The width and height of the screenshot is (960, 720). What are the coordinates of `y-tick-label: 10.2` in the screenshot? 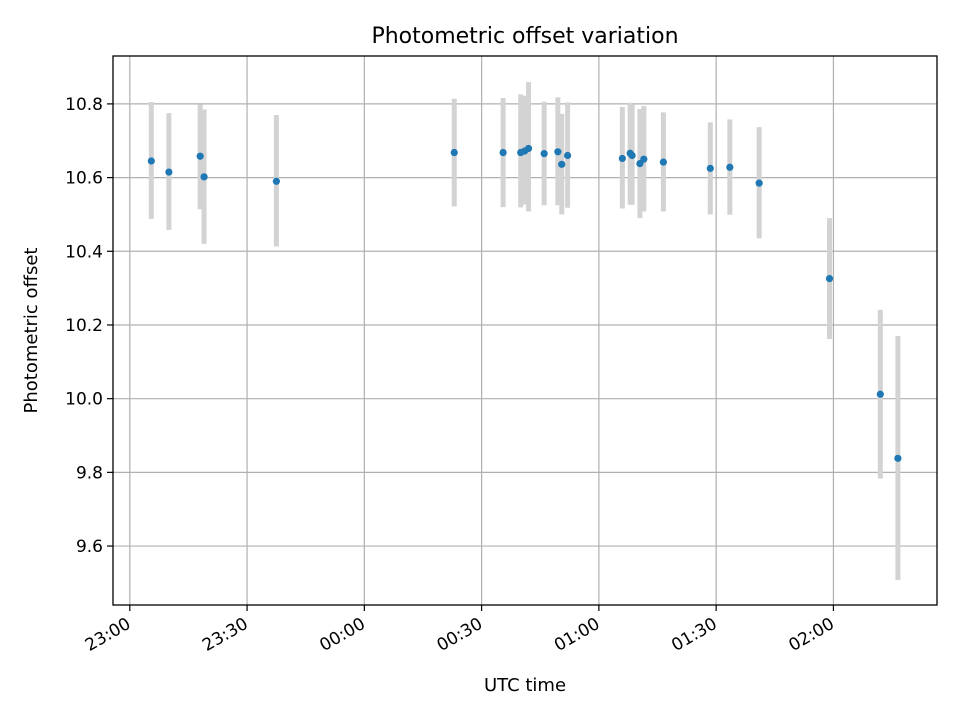 It's located at (84, 326).